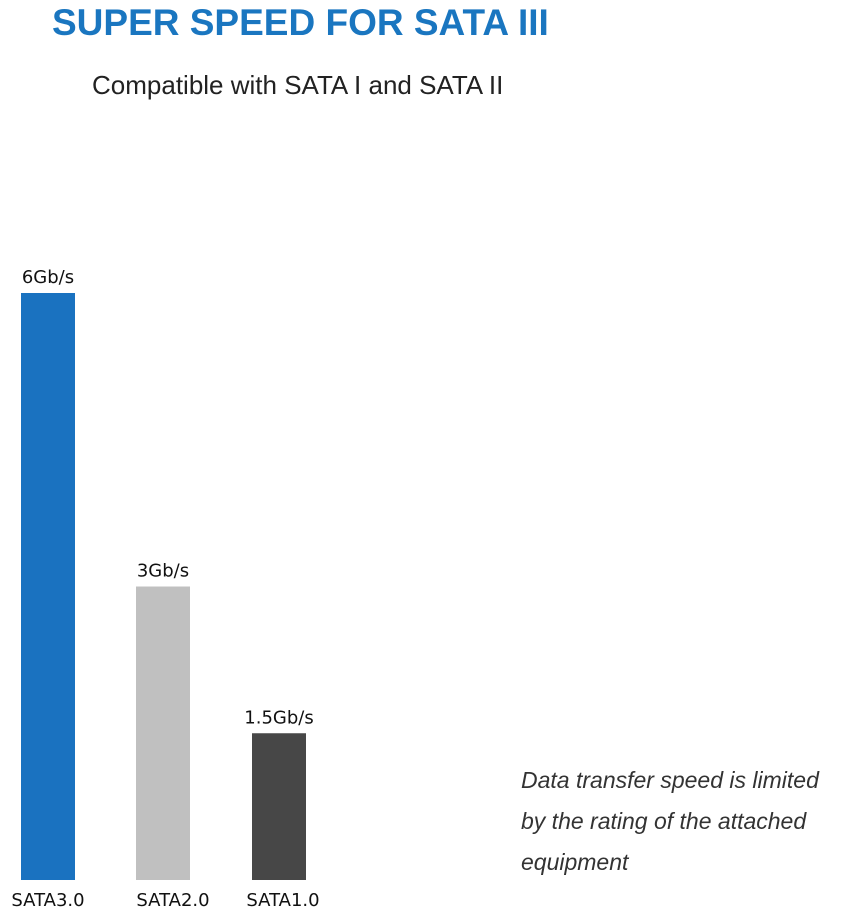 The width and height of the screenshot is (850, 911). I want to click on page-title: SUPER SPEED FOR SATA III, so click(300, 22).